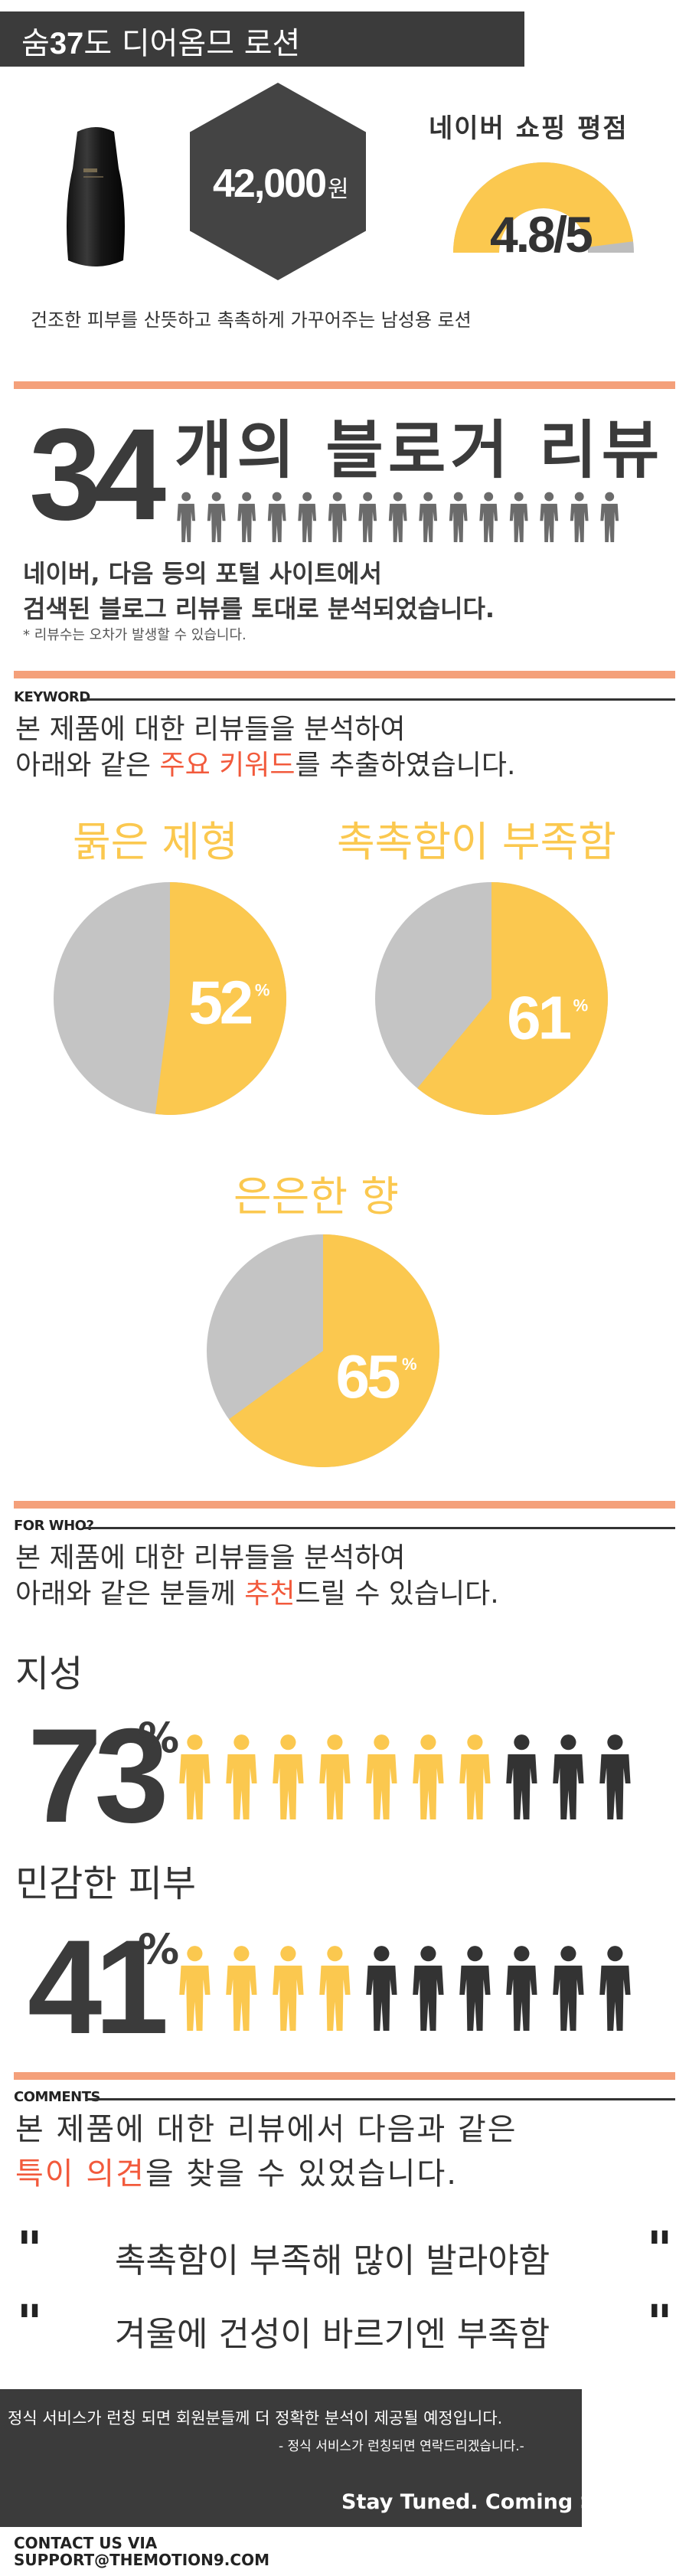  I want to click on pie-title-1: 묽은 제형, so click(155, 842).